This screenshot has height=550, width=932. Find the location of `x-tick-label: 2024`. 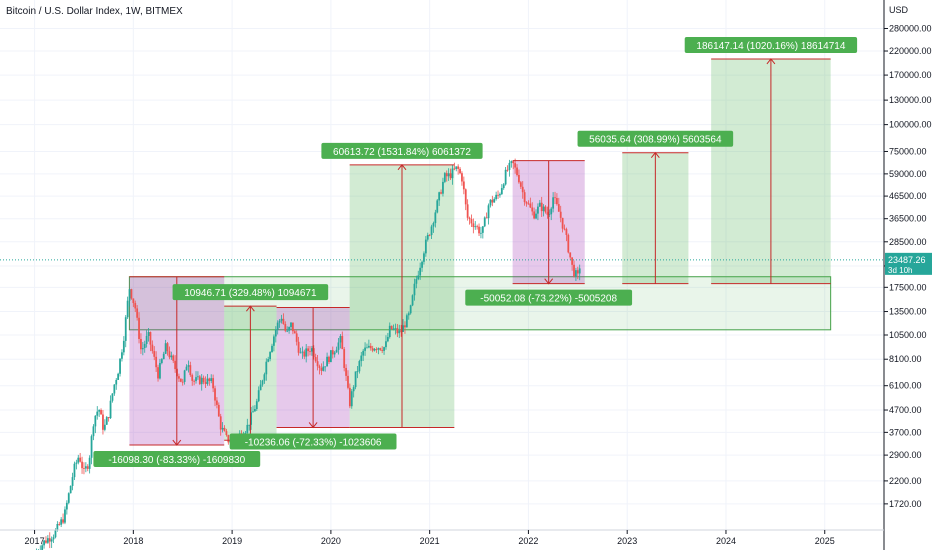

x-tick-label: 2024 is located at coordinates (726, 541).